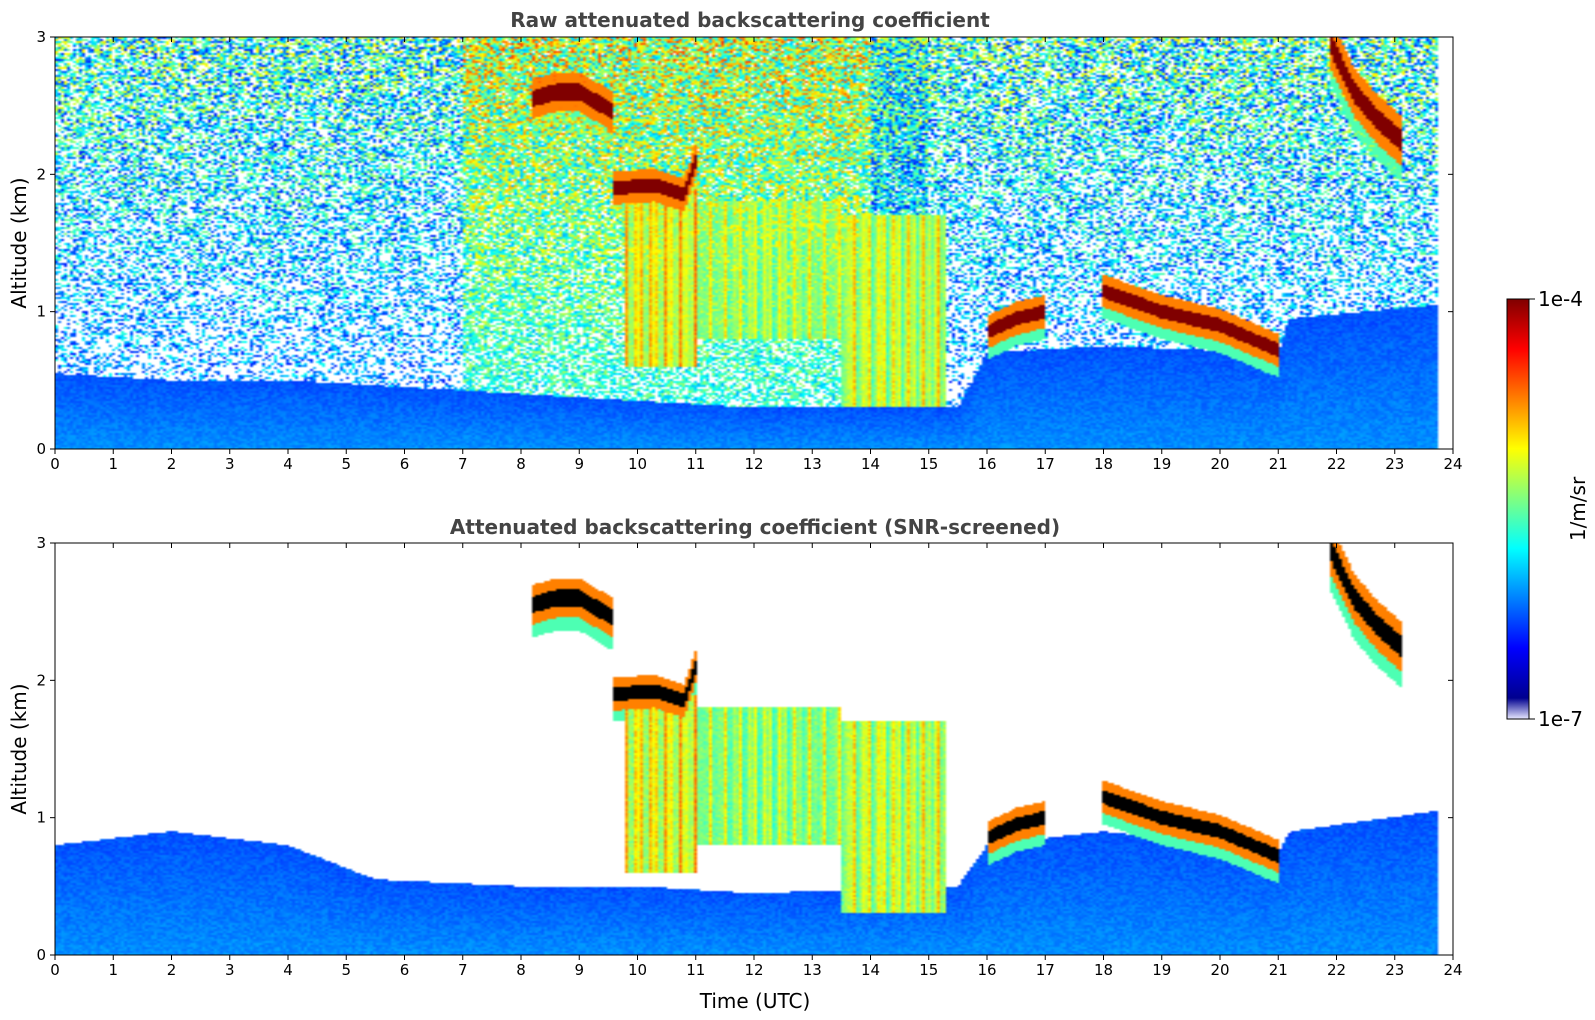  What do you see at coordinates (755, 1001) in the screenshot?
I see `x-axis-label: Time (UTC)` at bounding box center [755, 1001].